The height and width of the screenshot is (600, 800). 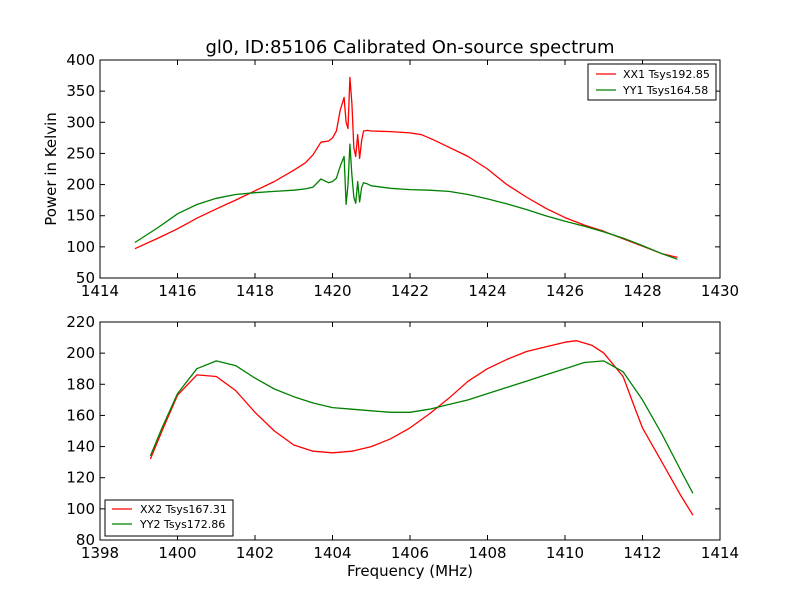 I want to click on lower-plot-xtick-label: 1412, so click(x=642, y=553).